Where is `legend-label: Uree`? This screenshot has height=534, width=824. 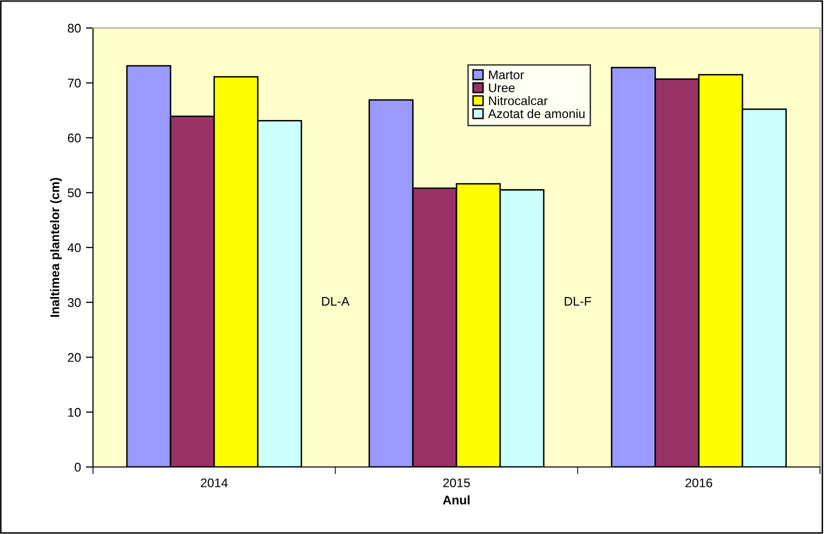 legend-label: Uree is located at coordinates (502, 87).